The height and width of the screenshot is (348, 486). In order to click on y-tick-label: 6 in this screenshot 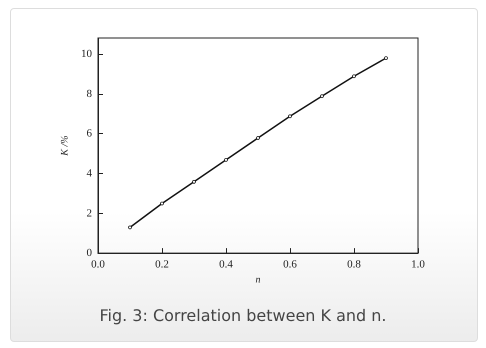, I will do `click(89, 134)`.